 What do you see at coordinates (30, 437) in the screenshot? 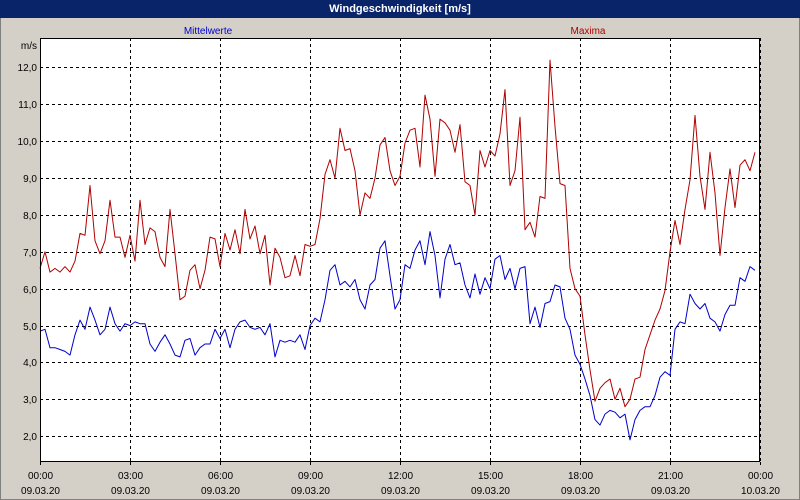
I see `y-tick-label: 2,0` at bounding box center [30, 437].